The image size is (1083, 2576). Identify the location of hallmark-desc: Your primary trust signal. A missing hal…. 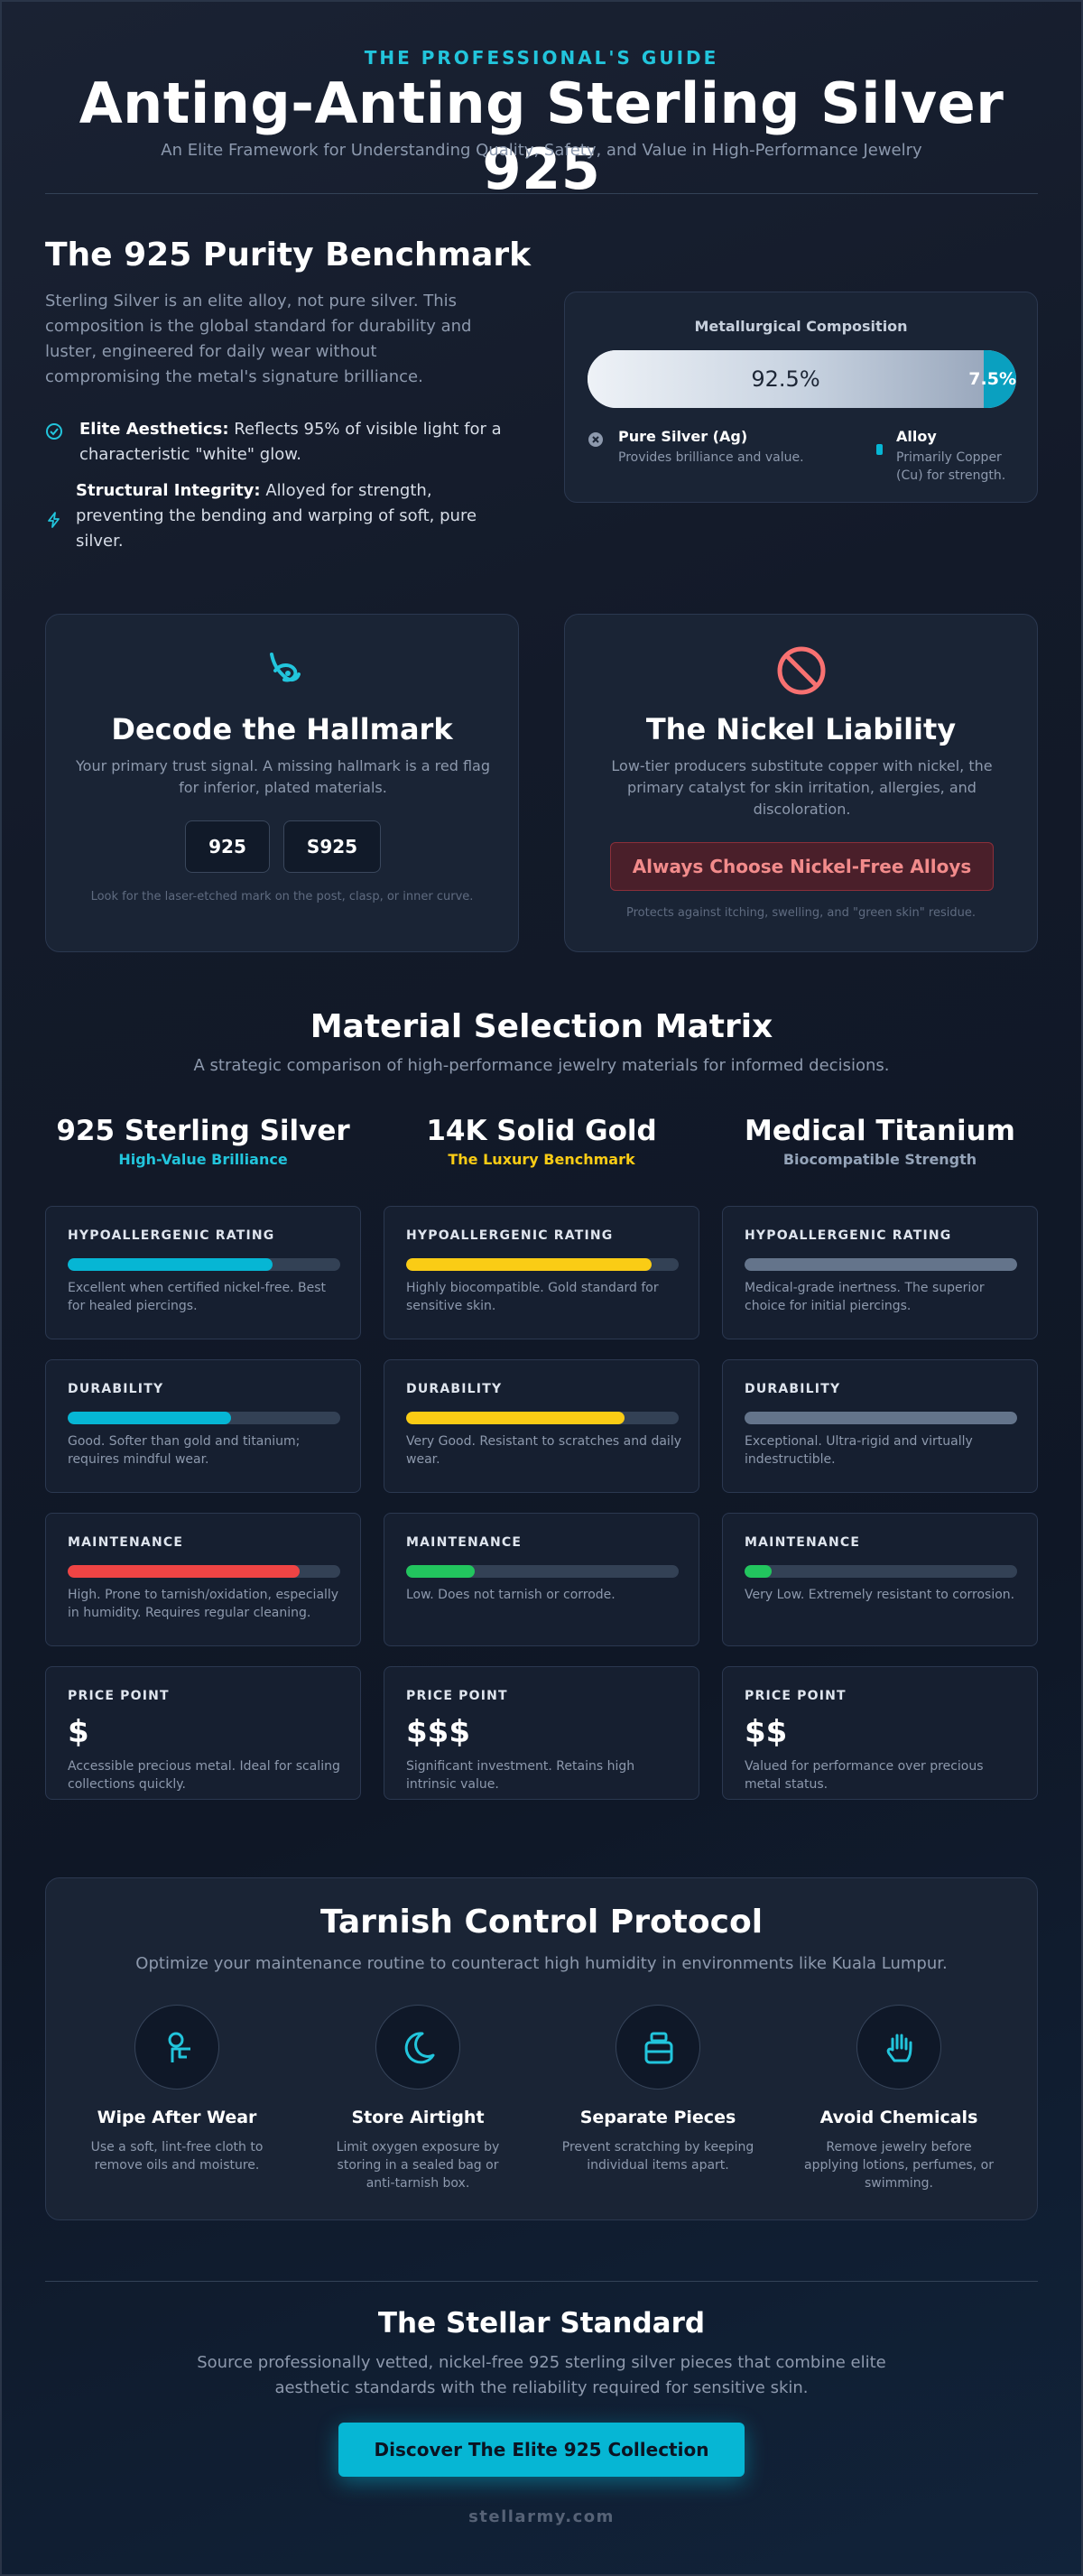
(283, 776).